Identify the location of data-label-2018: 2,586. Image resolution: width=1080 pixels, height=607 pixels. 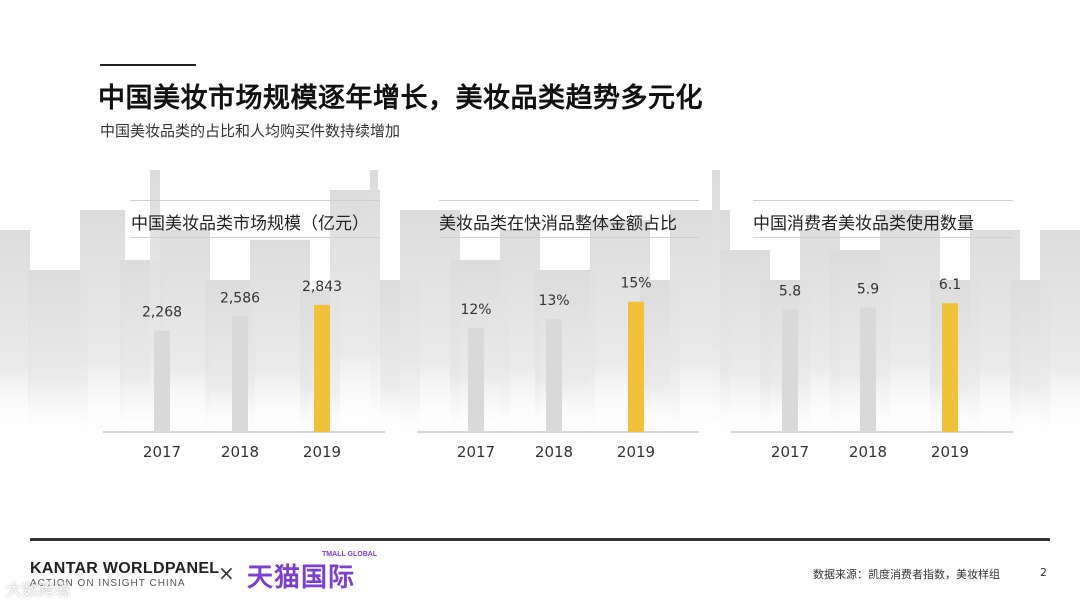
(240, 298).